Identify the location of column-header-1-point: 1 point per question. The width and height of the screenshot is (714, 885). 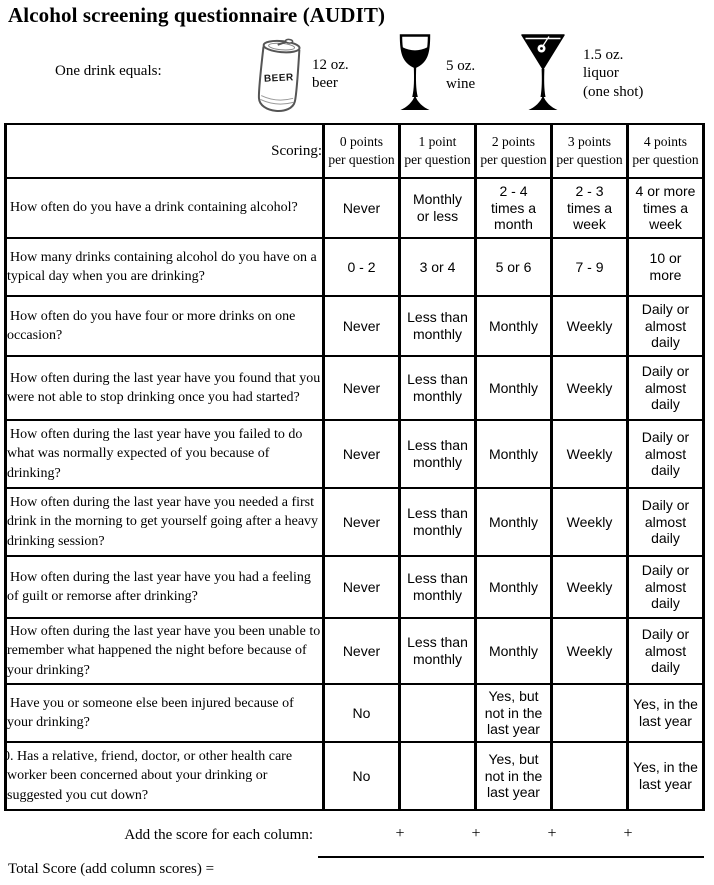
(437, 151).